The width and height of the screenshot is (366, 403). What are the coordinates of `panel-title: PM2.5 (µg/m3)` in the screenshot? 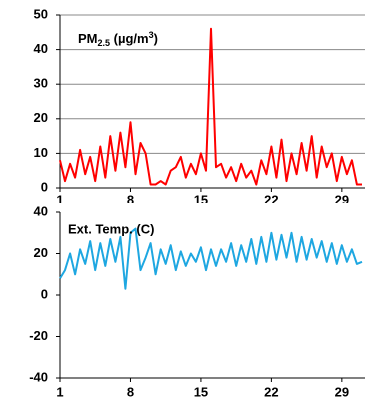 It's located at (118, 39).